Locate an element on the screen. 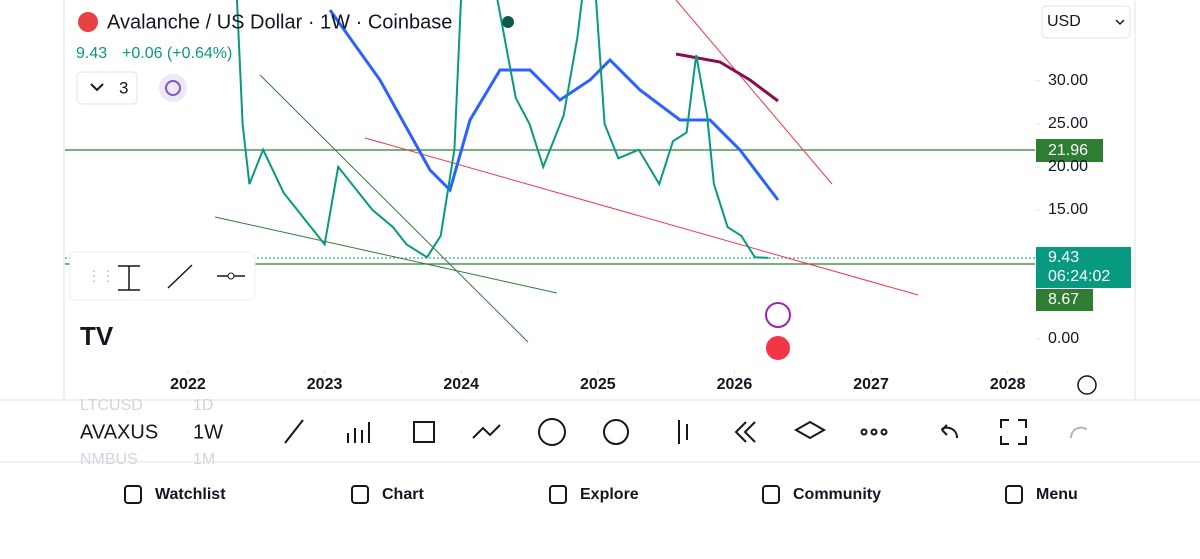  x-tick-label: 2023 is located at coordinates (325, 384).